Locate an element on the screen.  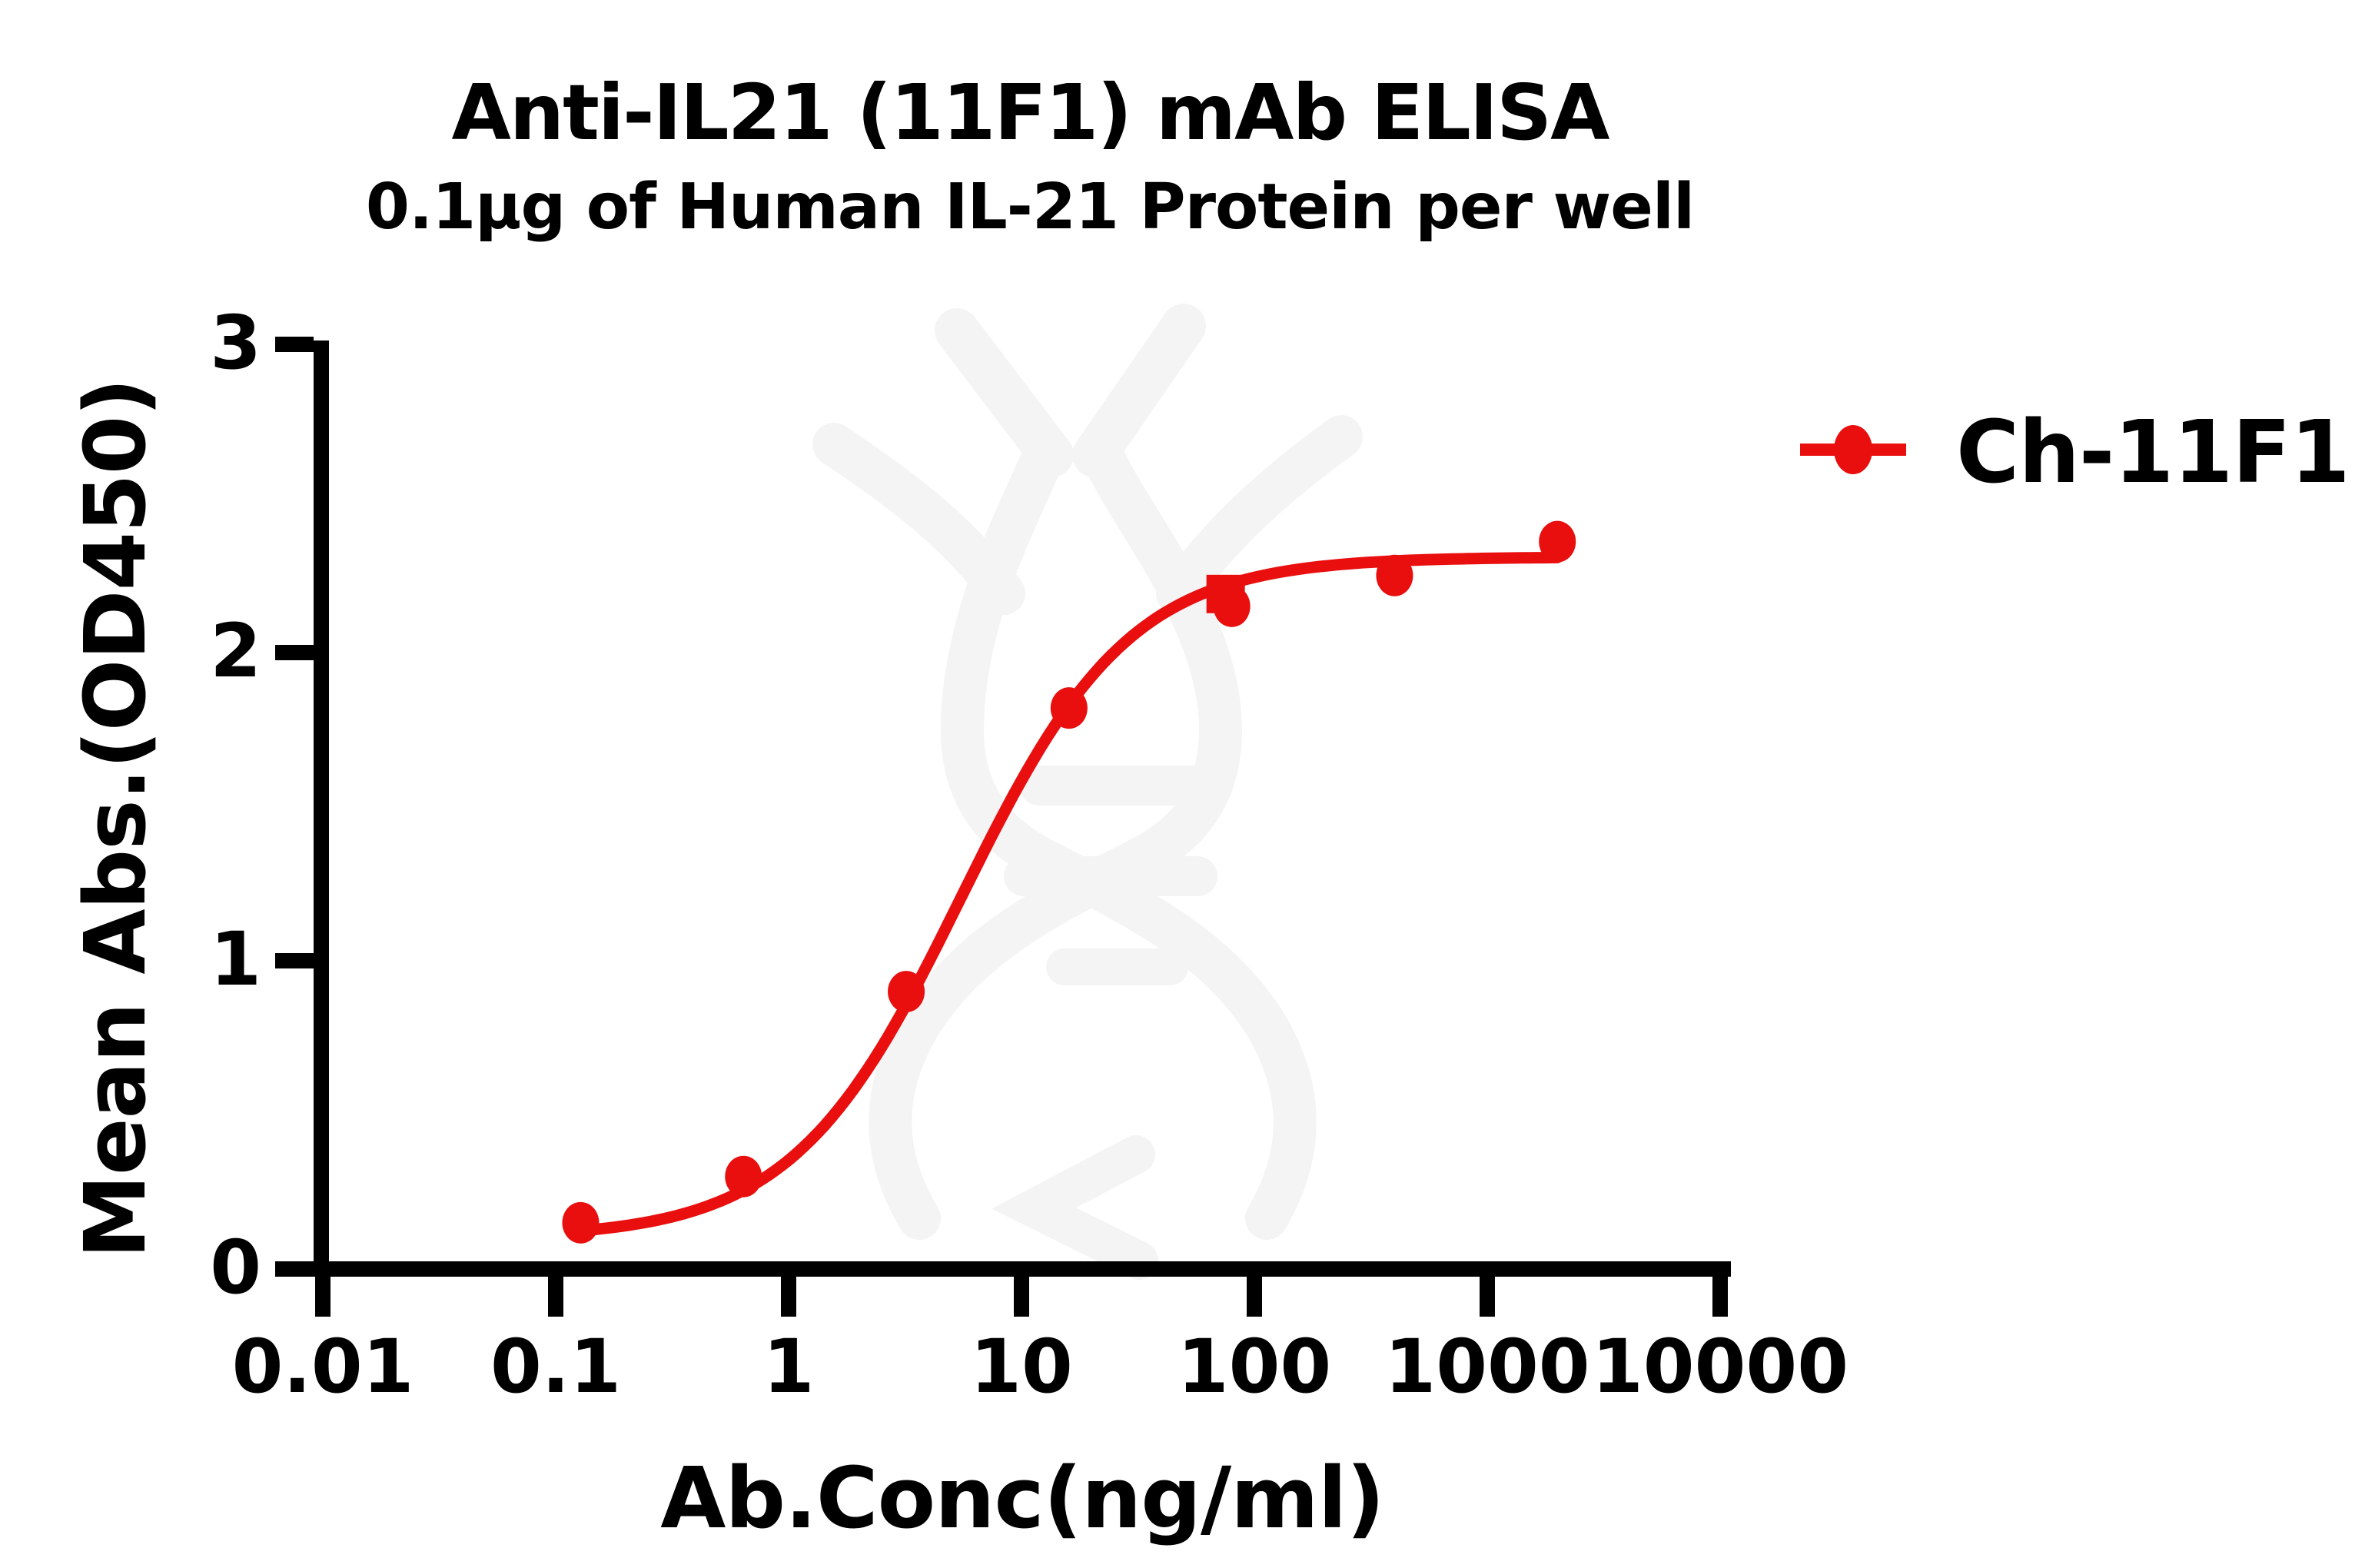
data-point-80ngml is located at coordinates (1232, 606).